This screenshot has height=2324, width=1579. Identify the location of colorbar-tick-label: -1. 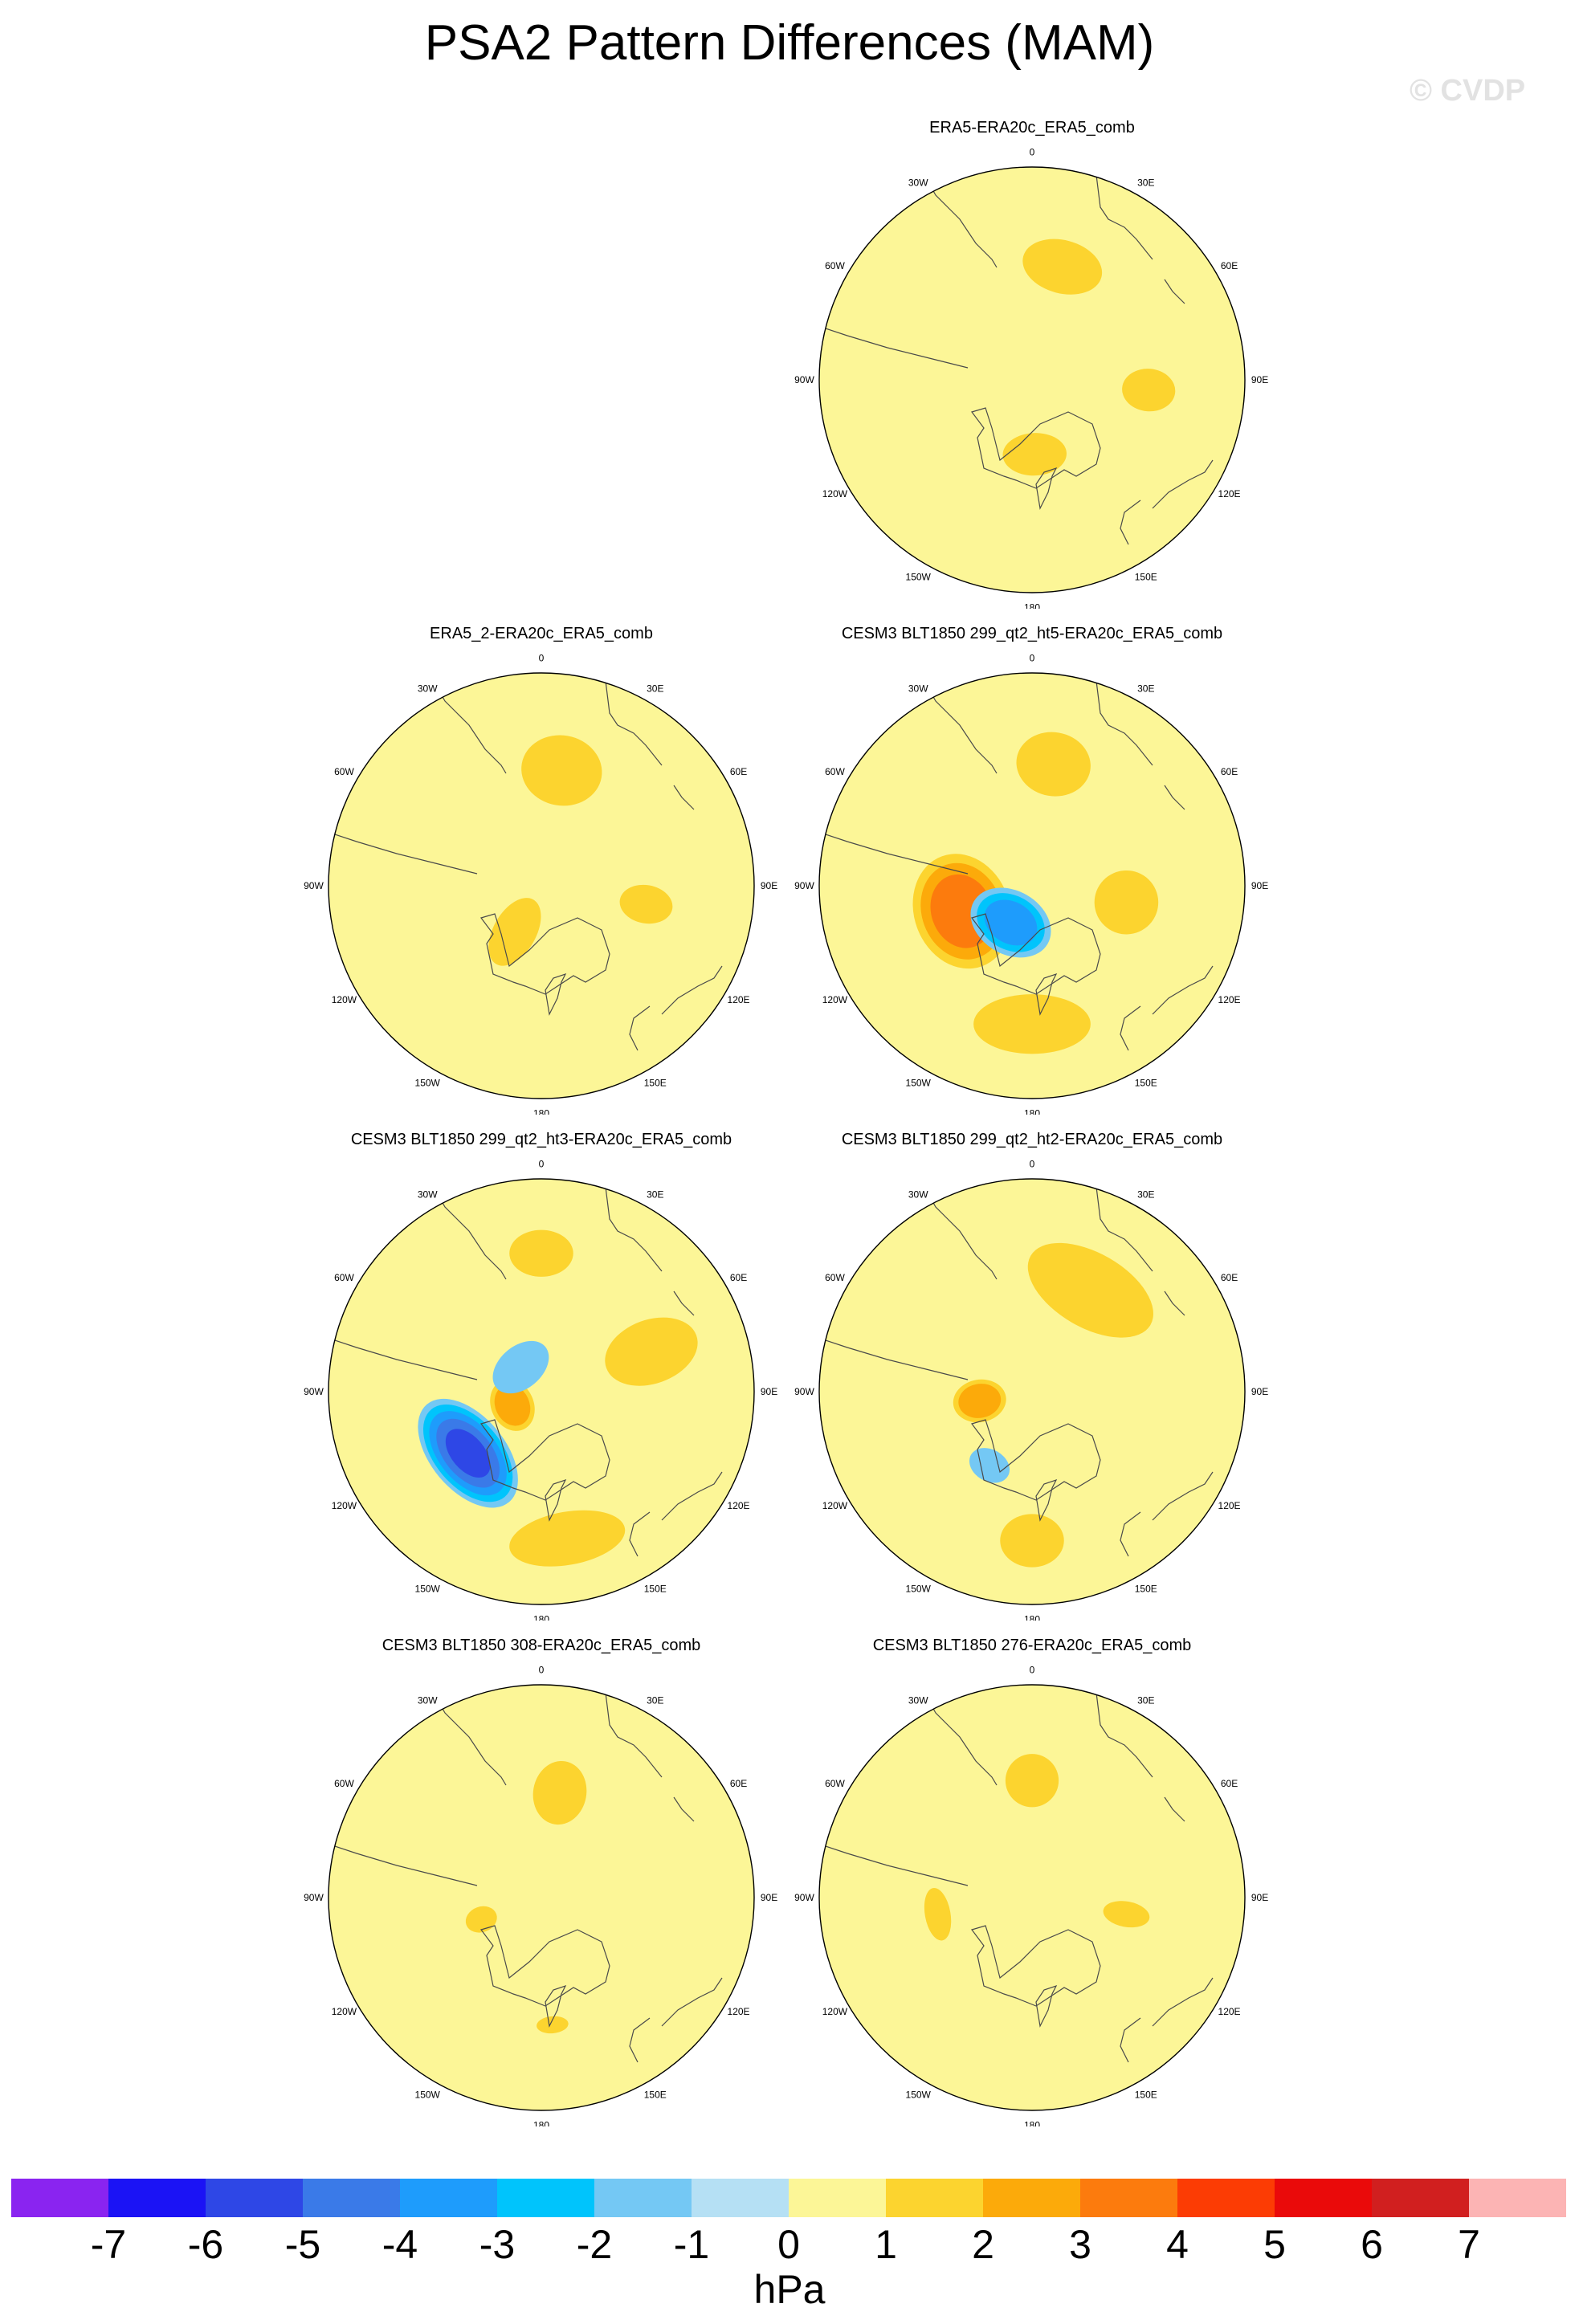
(691, 2245).